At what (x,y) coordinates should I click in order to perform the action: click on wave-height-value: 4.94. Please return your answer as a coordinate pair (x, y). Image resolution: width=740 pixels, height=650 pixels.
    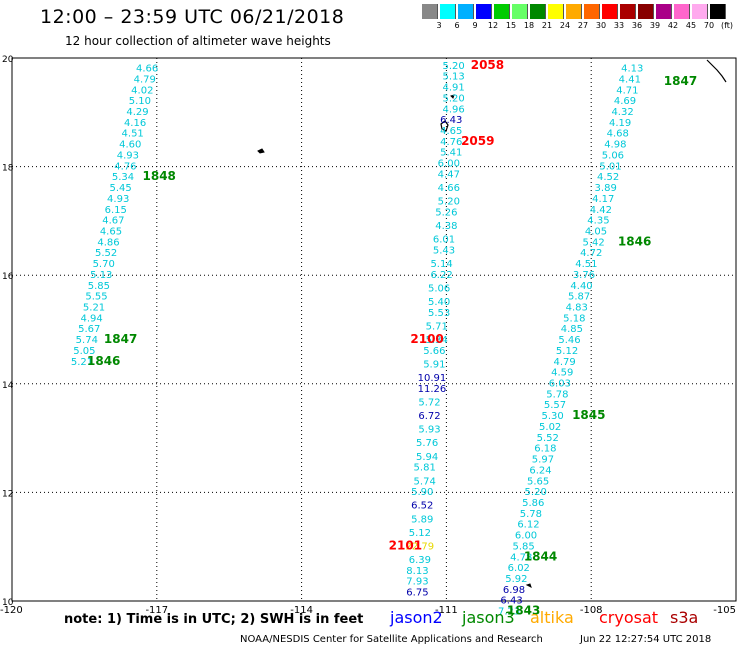
    Looking at the image, I should click on (92, 318).